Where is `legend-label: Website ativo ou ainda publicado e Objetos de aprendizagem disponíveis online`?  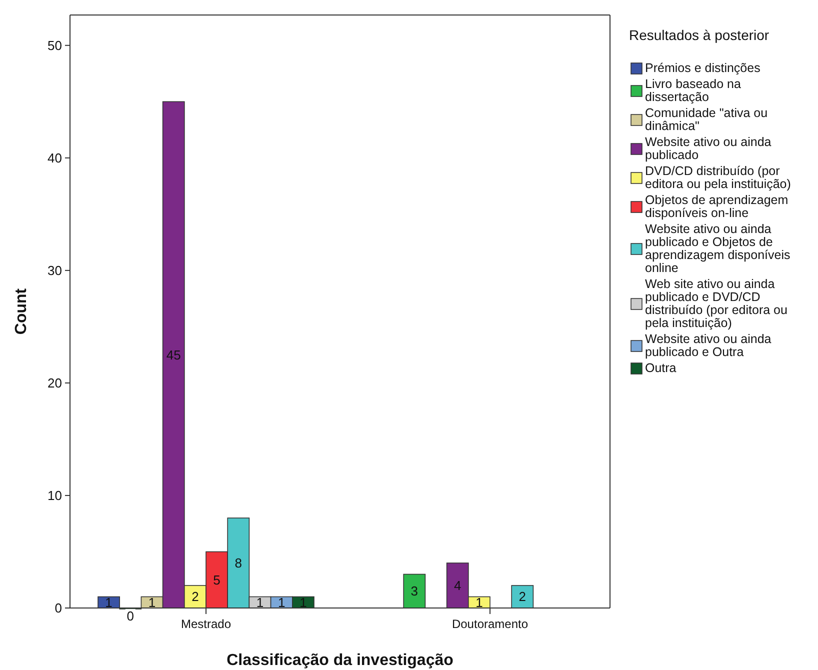 legend-label: Website ativo ou ainda publicado e Objetos de aprendizagem disponíveis online is located at coordinates (717, 248).